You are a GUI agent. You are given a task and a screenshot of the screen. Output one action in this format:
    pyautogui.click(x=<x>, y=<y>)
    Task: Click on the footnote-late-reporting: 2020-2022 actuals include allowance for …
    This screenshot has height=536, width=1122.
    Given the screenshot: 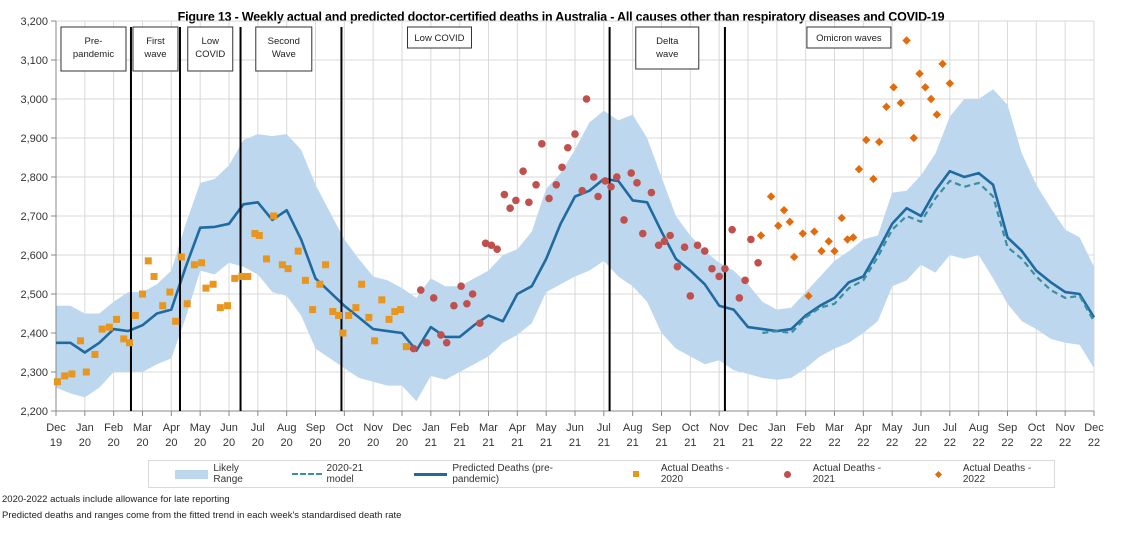 What is the action you would take?
    pyautogui.click(x=116, y=499)
    